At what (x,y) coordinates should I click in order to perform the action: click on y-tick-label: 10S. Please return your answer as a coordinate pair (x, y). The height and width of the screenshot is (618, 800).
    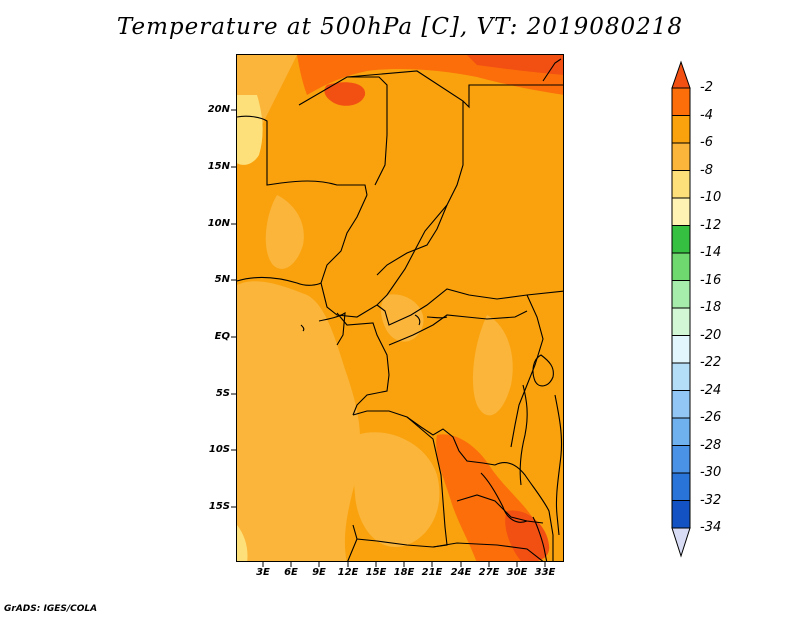
    Looking at the image, I should click on (219, 449).